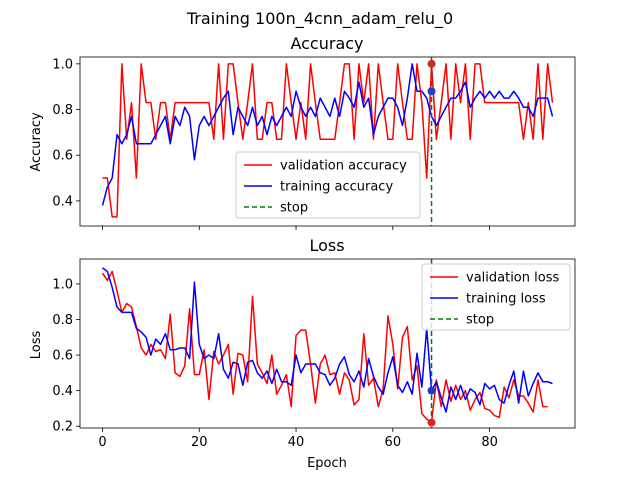 The image size is (640, 480). Describe the element at coordinates (62, 284) in the screenshot. I see `loss-y-tick-label: 1.0` at that location.